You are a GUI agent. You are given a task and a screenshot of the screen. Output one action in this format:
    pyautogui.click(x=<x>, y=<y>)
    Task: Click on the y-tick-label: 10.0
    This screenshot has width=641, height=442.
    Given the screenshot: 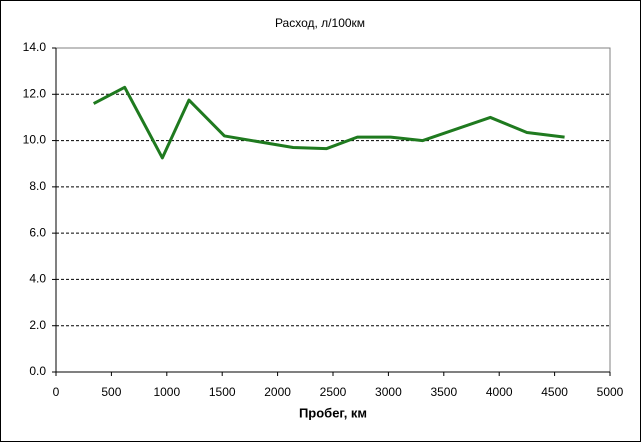 What is the action you would take?
    pyautogui.click(x=35, y=140)
    